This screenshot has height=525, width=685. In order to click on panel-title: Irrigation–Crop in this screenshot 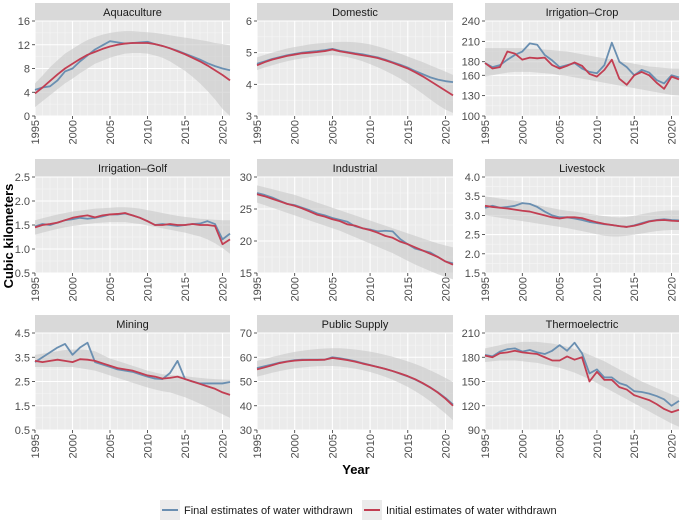, I will do `click(582, 13)`.